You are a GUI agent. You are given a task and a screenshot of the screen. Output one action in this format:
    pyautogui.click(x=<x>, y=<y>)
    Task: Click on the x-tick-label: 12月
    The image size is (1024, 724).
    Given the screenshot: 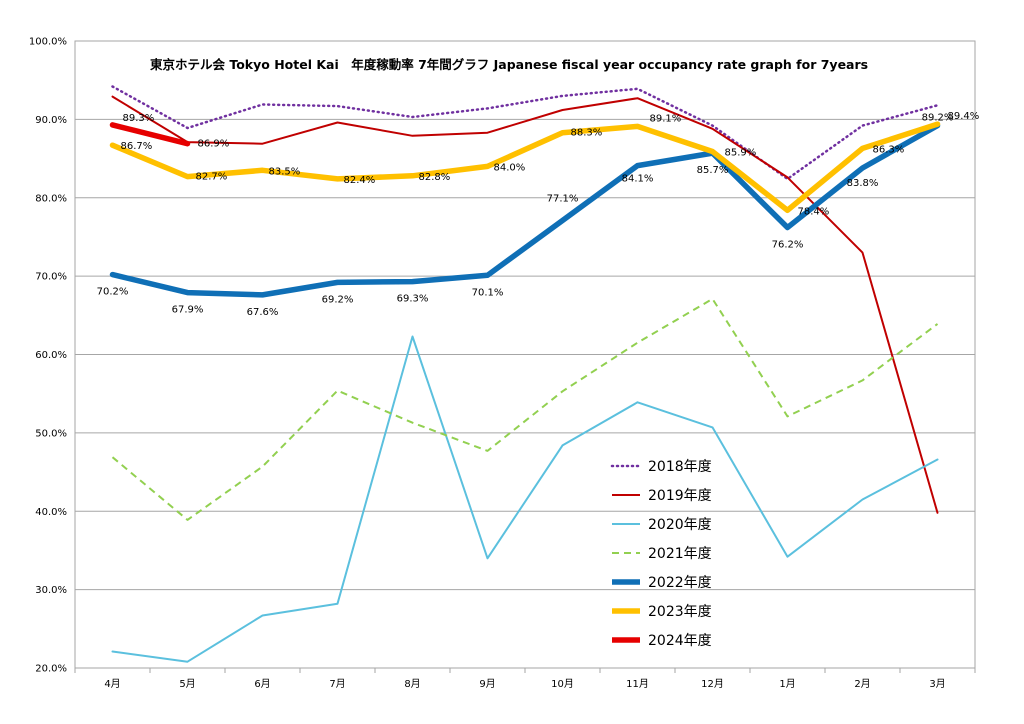 What is the action you would take?
    pyautogui.click(x=712, y=684)
    